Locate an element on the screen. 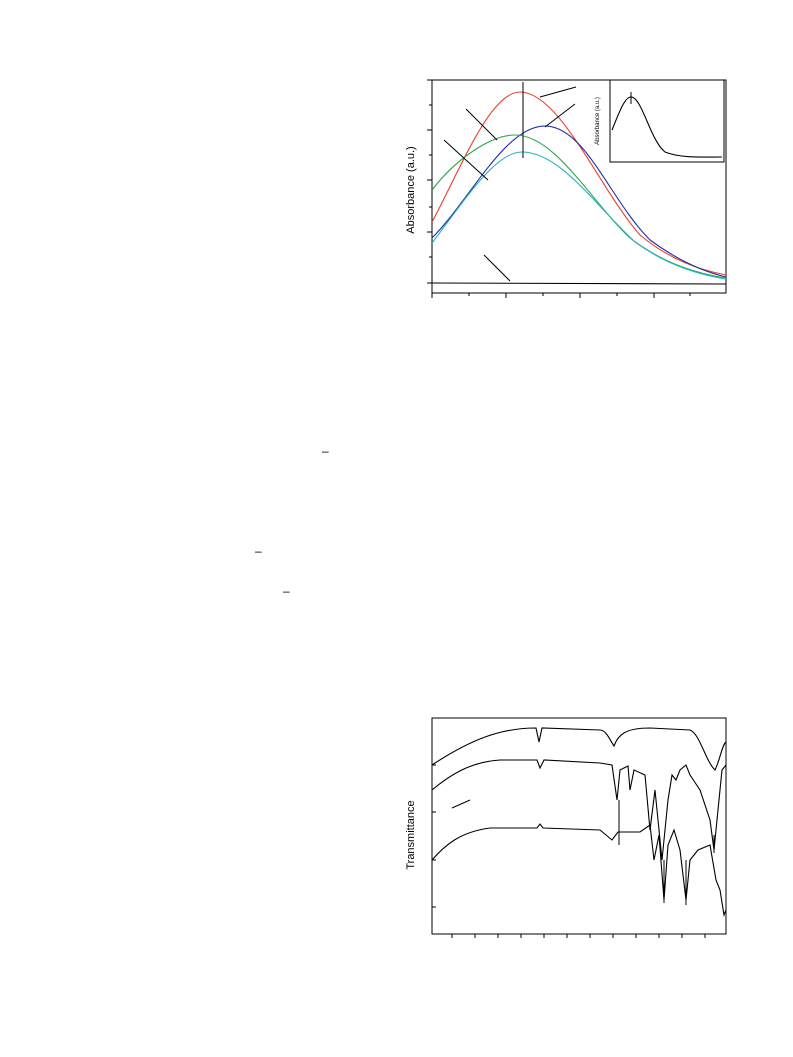 This screenshot has width=793, height=1057. inset-curve is located at coordinates (667, 127).